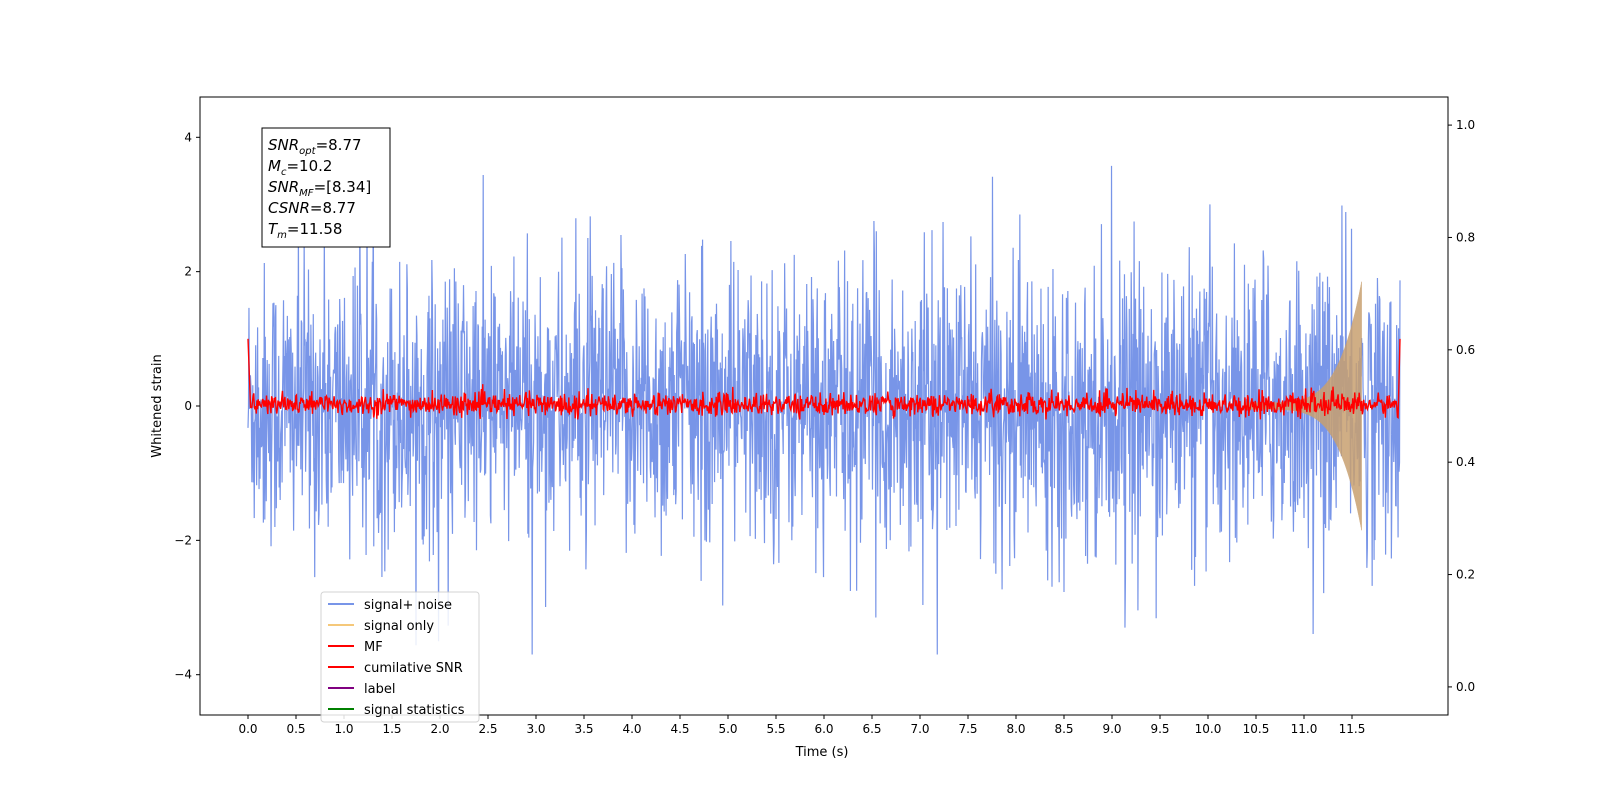 This screenshot has height=804, width=1600. What do you see at coordinates (315, 146) in the screenshot?
I see `stats-line: SNRopt=8.77` at bounding box center [315, 146].